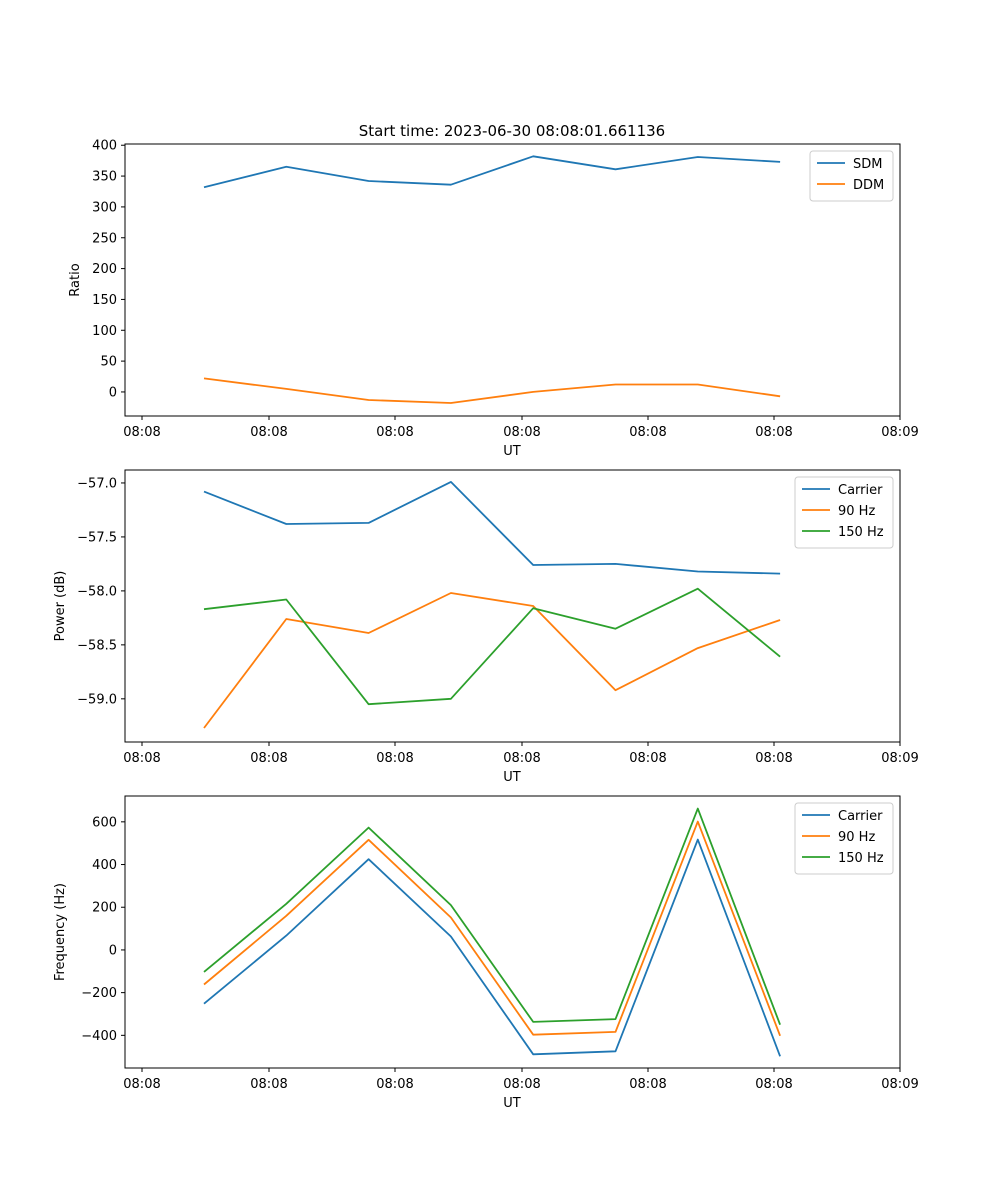 The height and width of the screenshot is (1200, 1000). I want to click on legend-label: DDM, so click(868, 185).